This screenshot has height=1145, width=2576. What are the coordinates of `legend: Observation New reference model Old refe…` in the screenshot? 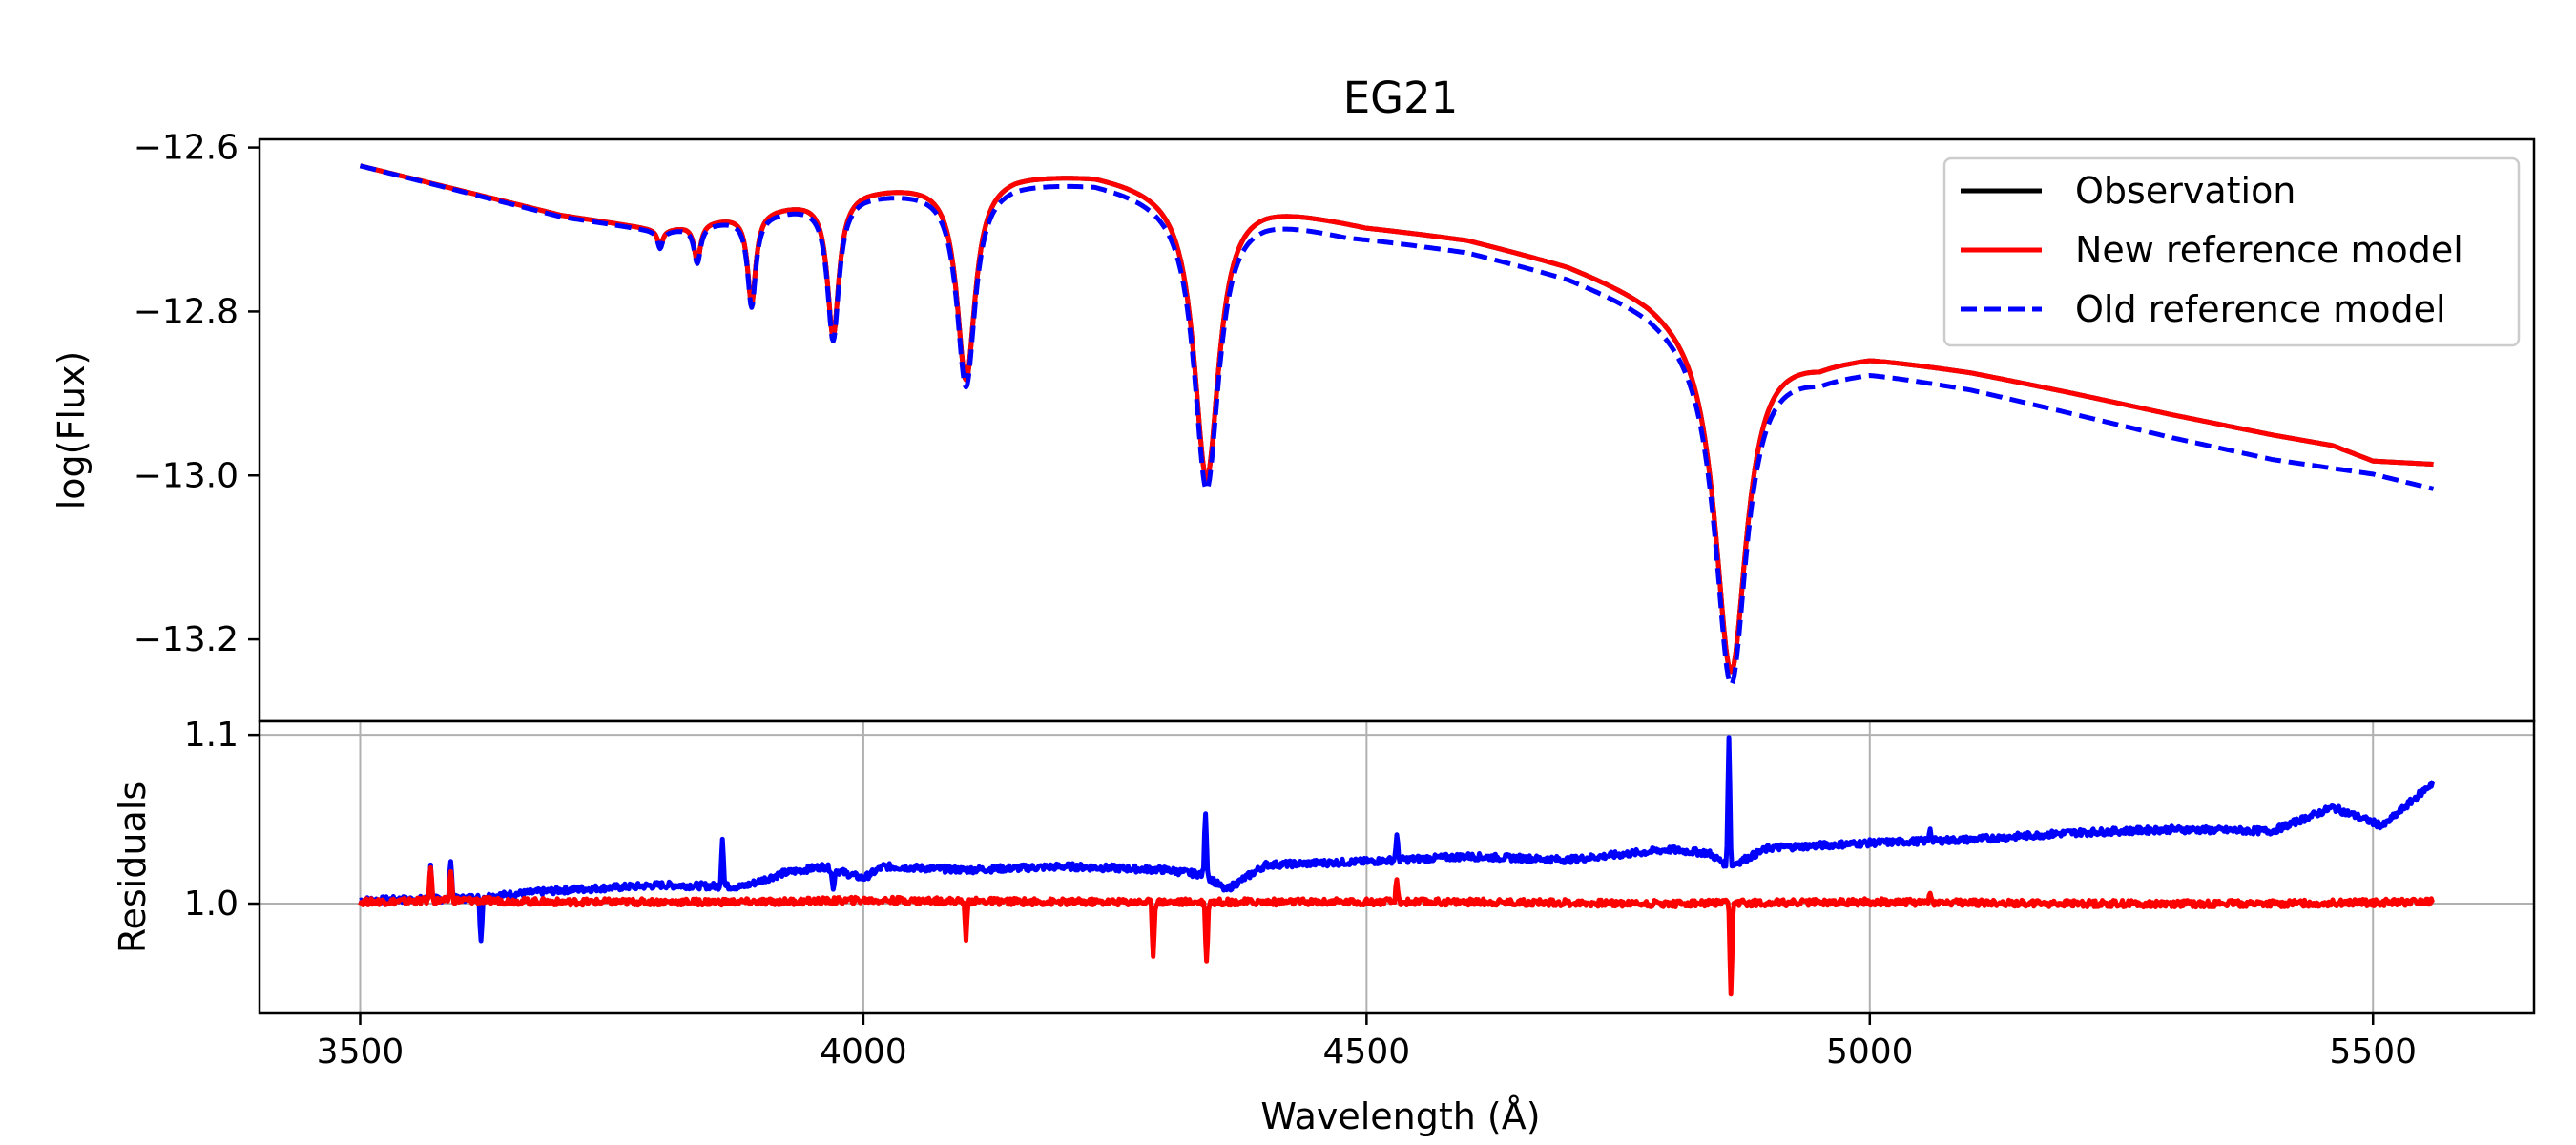 It's located at (2231, 252).